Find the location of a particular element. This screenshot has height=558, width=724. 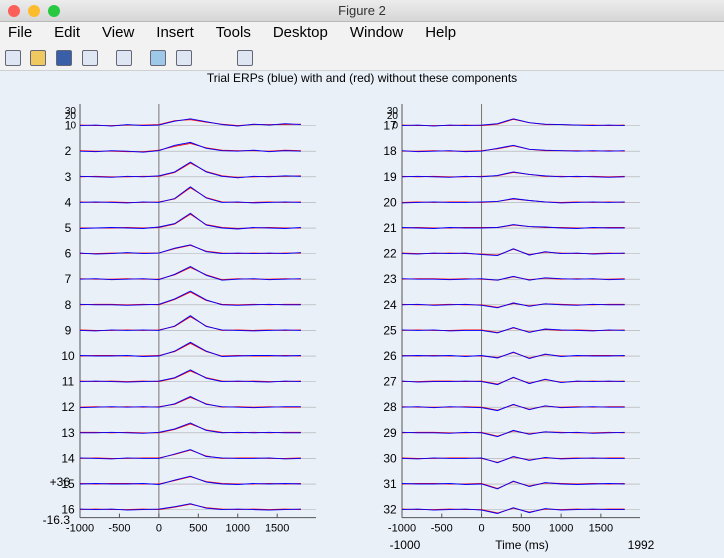

channel-label: 4 is located at coordinates (68, 202).